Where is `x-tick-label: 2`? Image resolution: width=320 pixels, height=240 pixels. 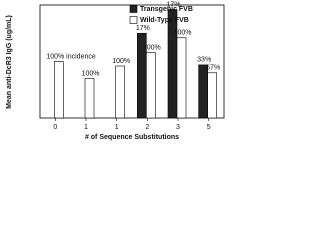
x-tick-label: 2 is located at coordinates (147, 127).